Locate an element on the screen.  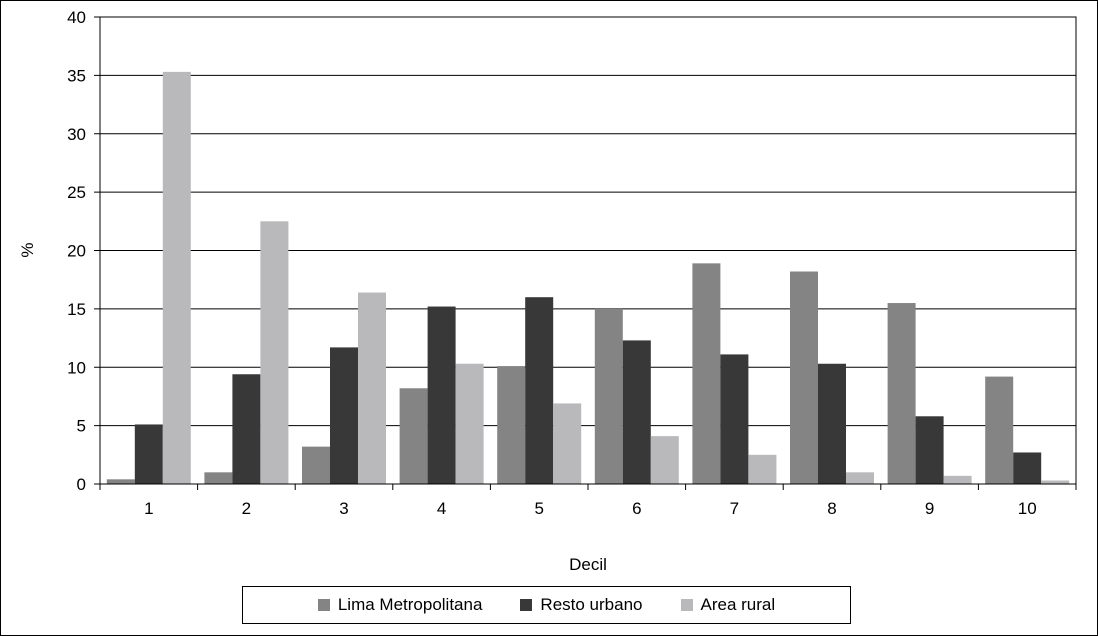
y-tick-label: 5 is located at coordinates (81, 426).